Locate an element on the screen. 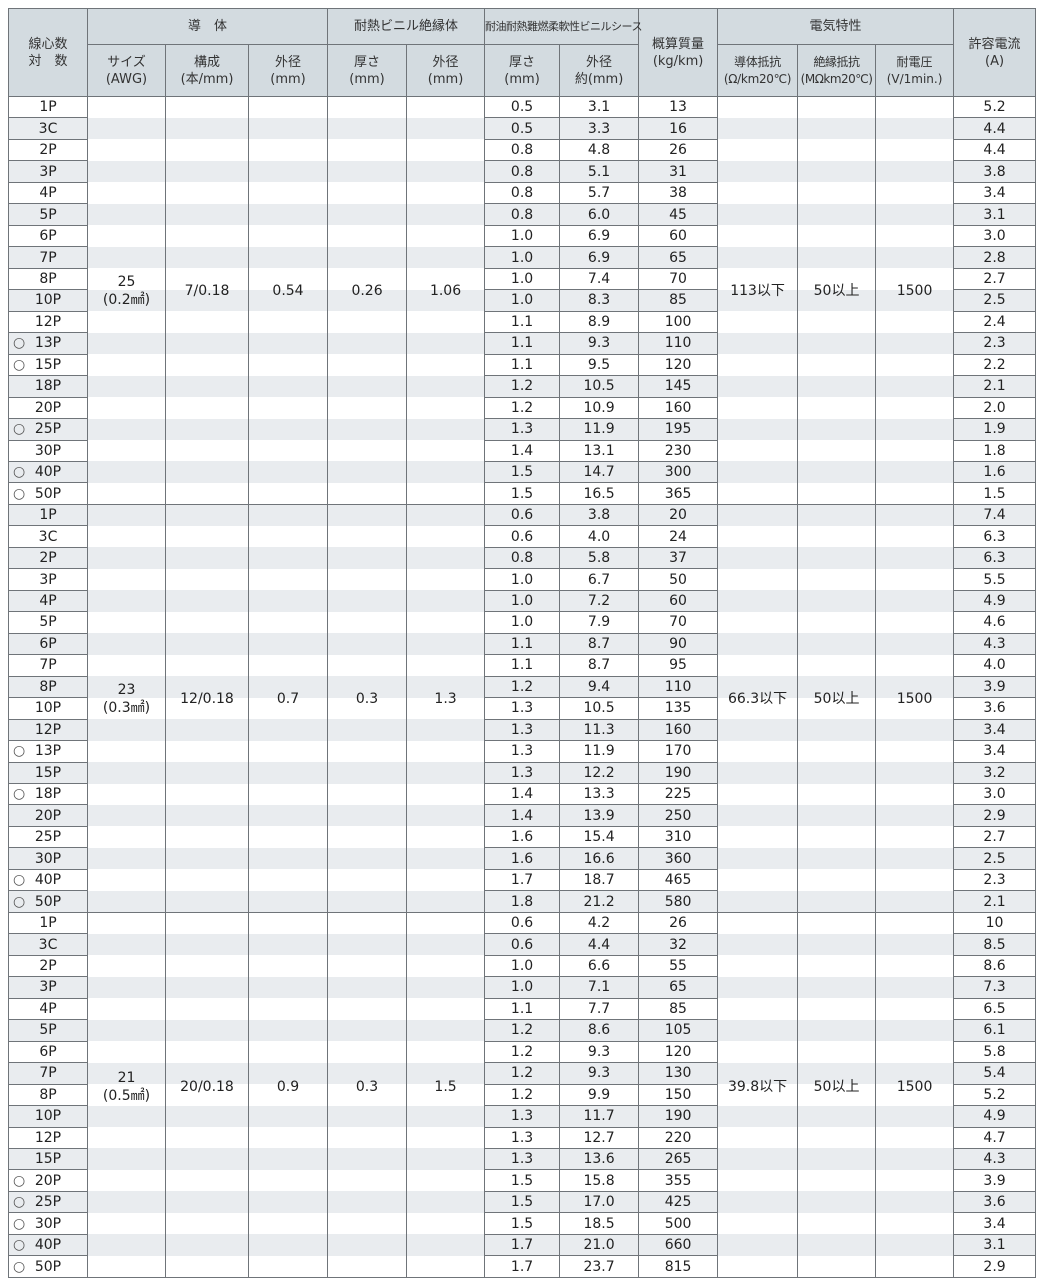 The height and width of the screenshot is (1278, 1040). mass-cell: 300 is located at coordinates (678, 472).